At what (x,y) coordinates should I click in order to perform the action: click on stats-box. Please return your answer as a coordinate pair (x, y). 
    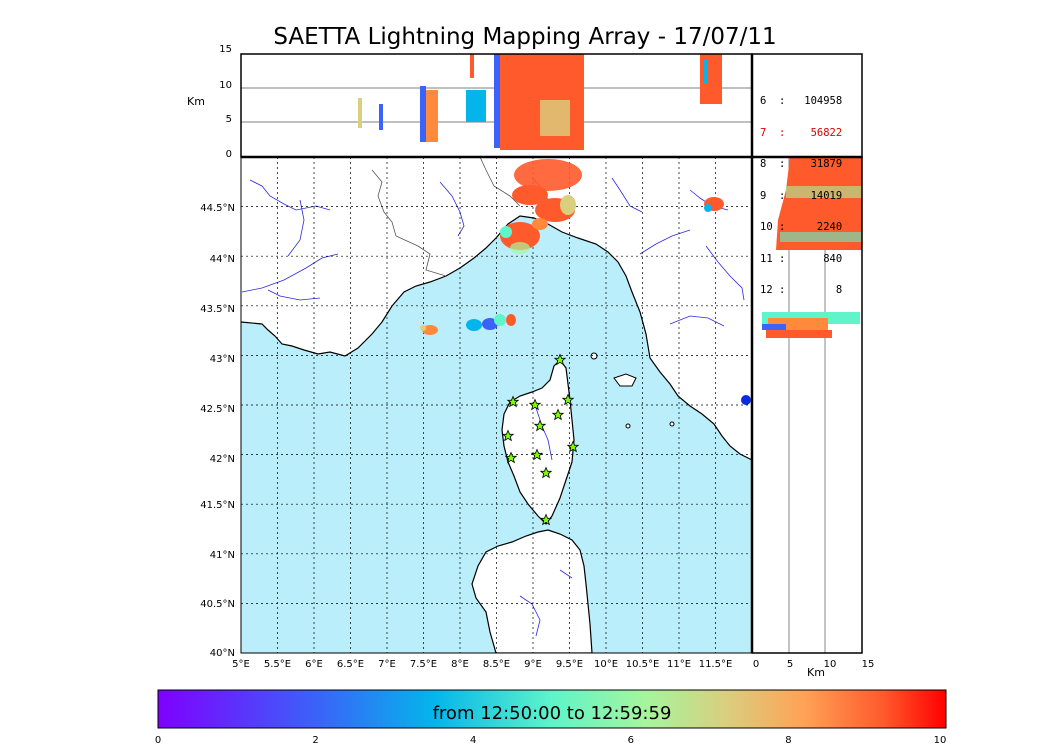
    Looking at the image, I should click on (807, 105).